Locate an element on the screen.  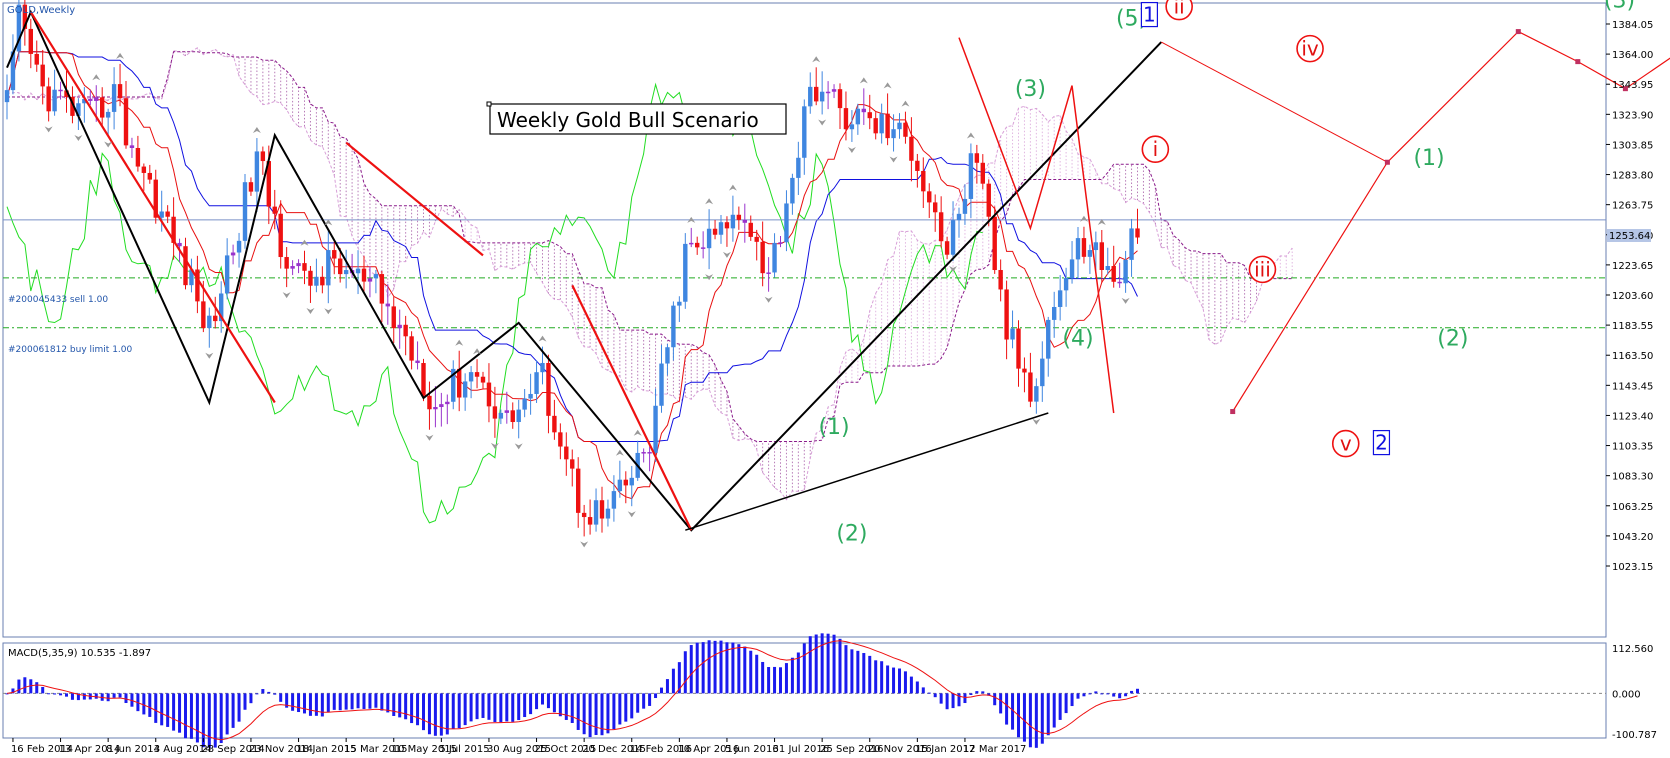
anchor-handle is located at coordinates (489, 104).